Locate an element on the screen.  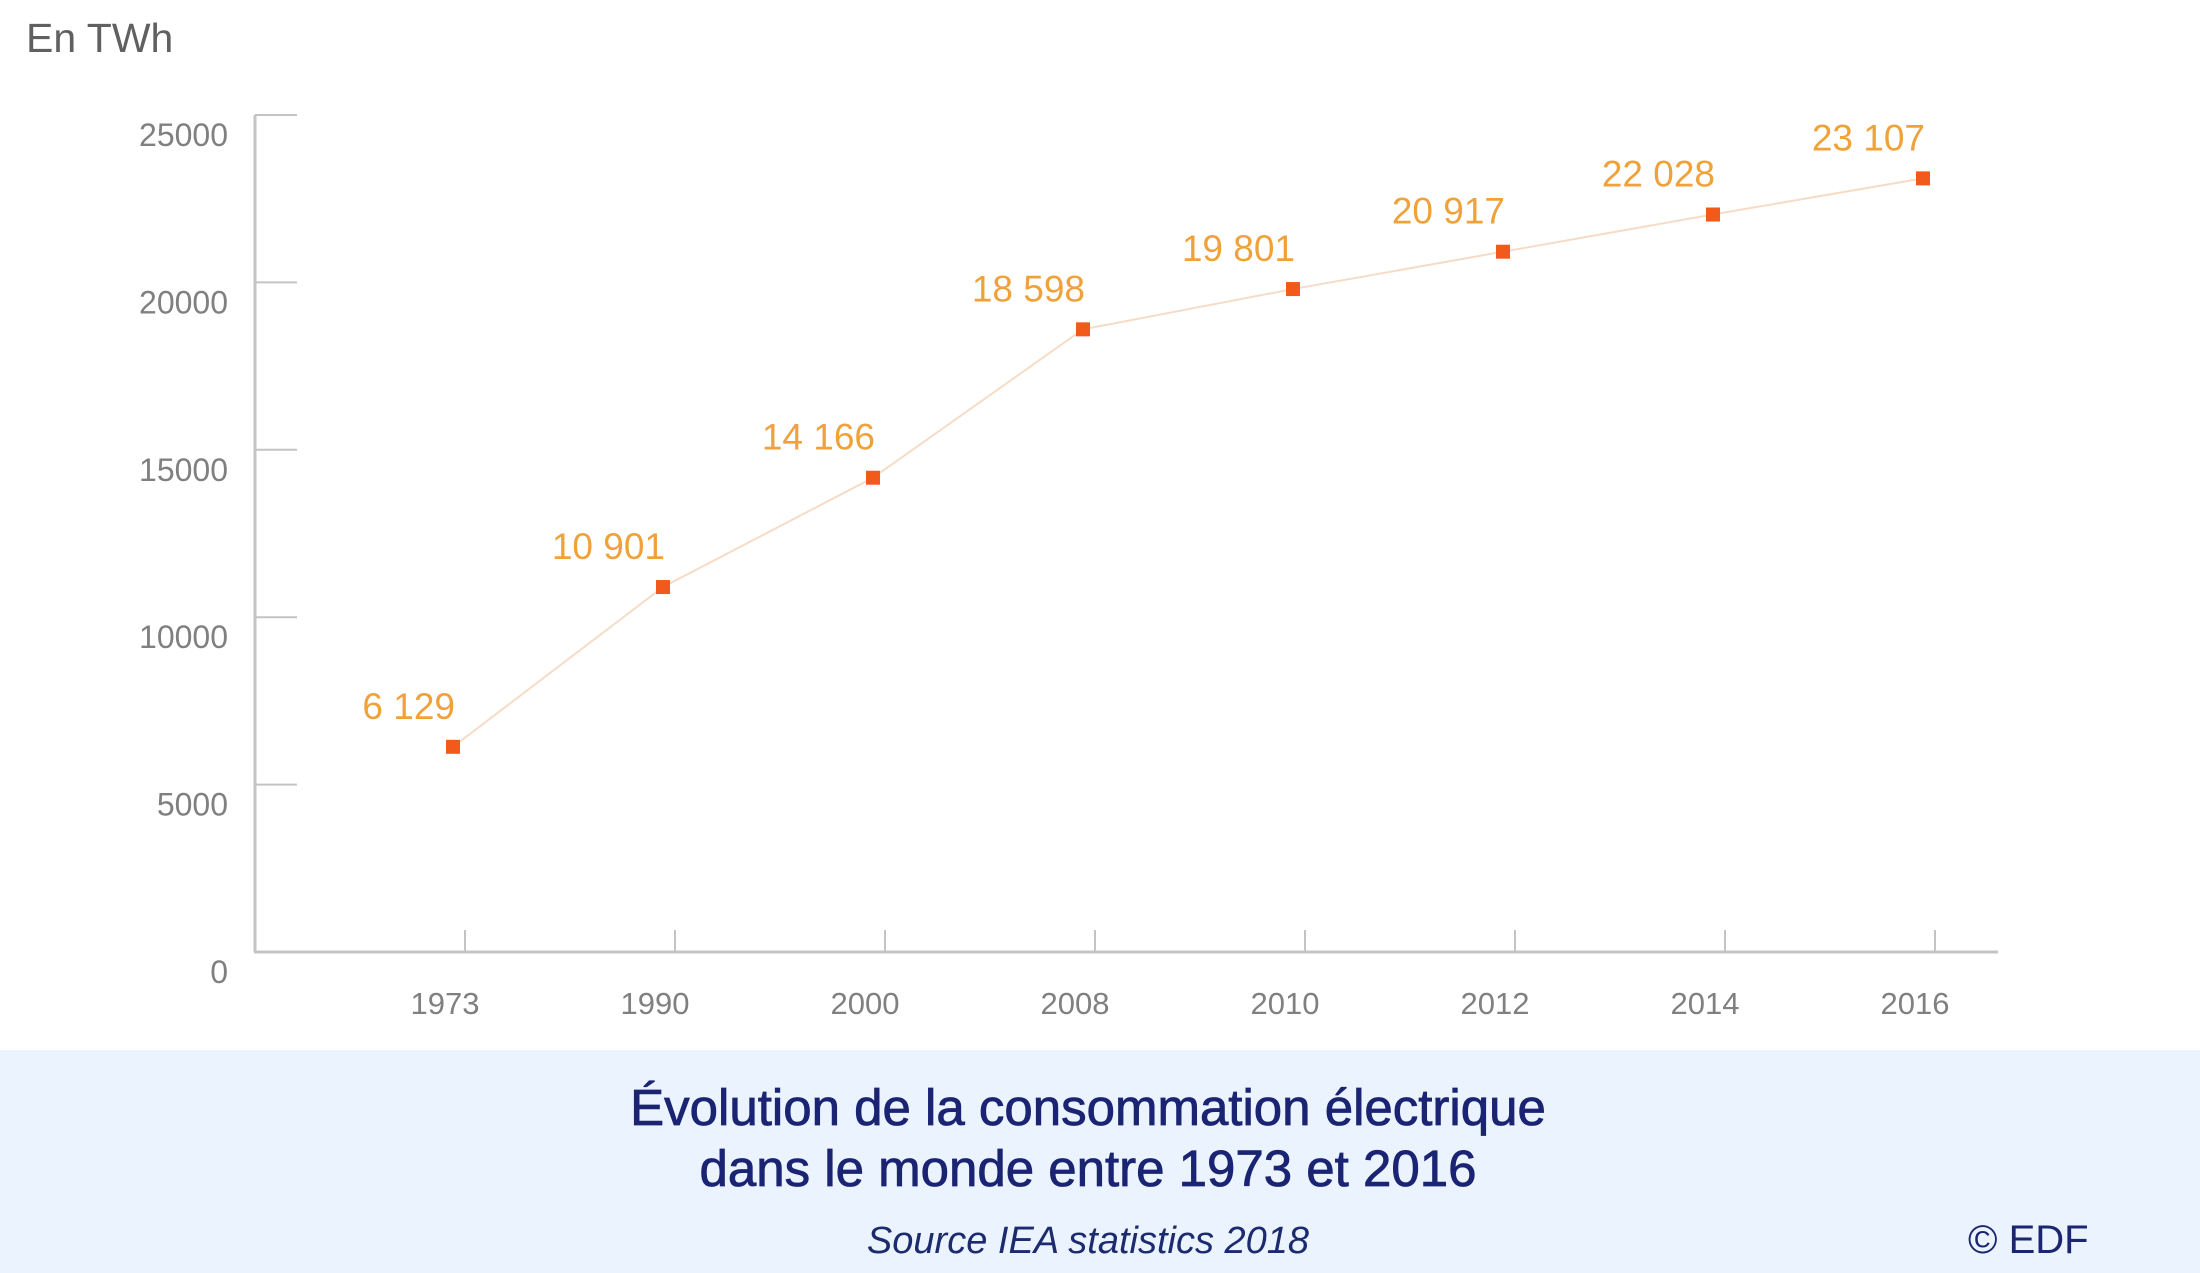
x-axis-ticks: 1973 1990 2000 2008 2010 2012 2014 2016 is located at coordinates (1180, 975).